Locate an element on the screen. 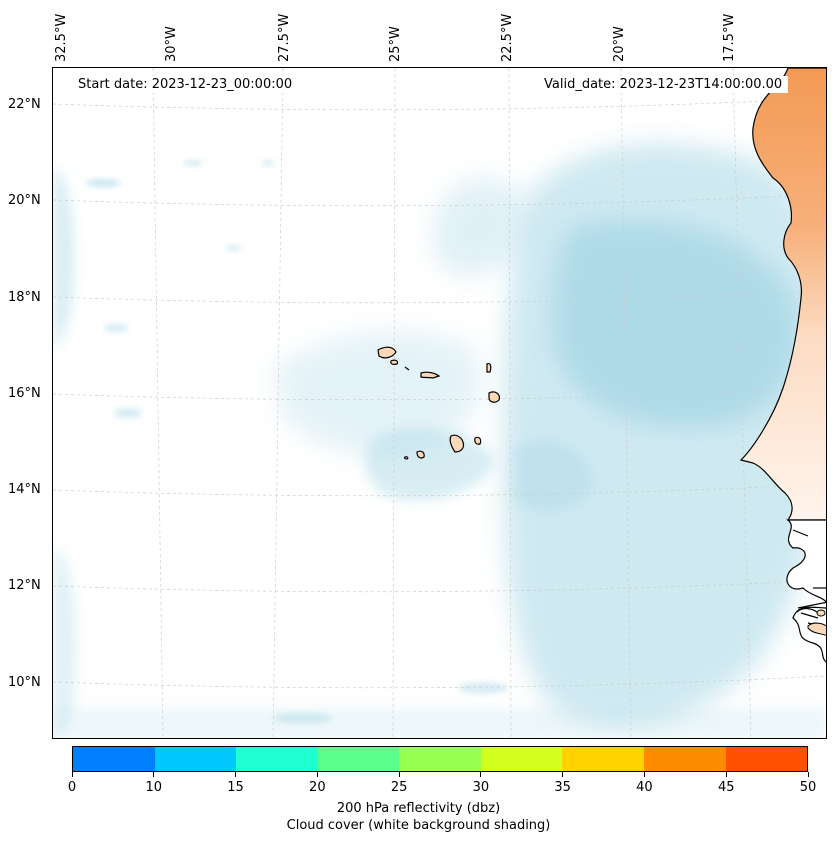  lat-label: 20°N is located at coordinates (24, 200).